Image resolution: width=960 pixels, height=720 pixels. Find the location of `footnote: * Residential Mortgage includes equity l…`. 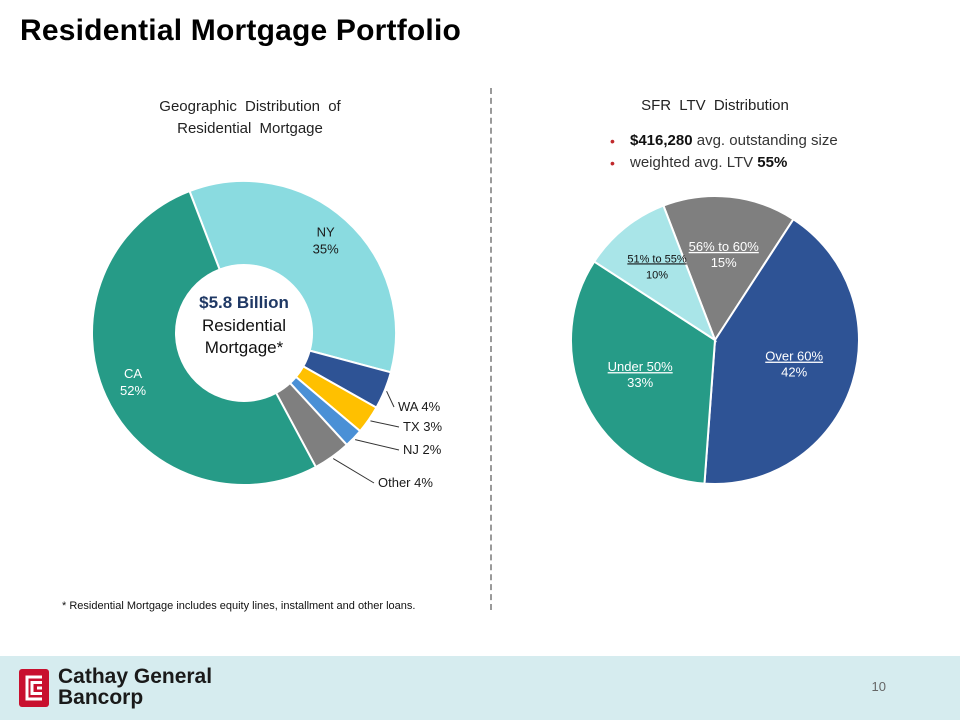

footnote: * Residential Mortgage includes equity l… is located at coordinates (239, 606).